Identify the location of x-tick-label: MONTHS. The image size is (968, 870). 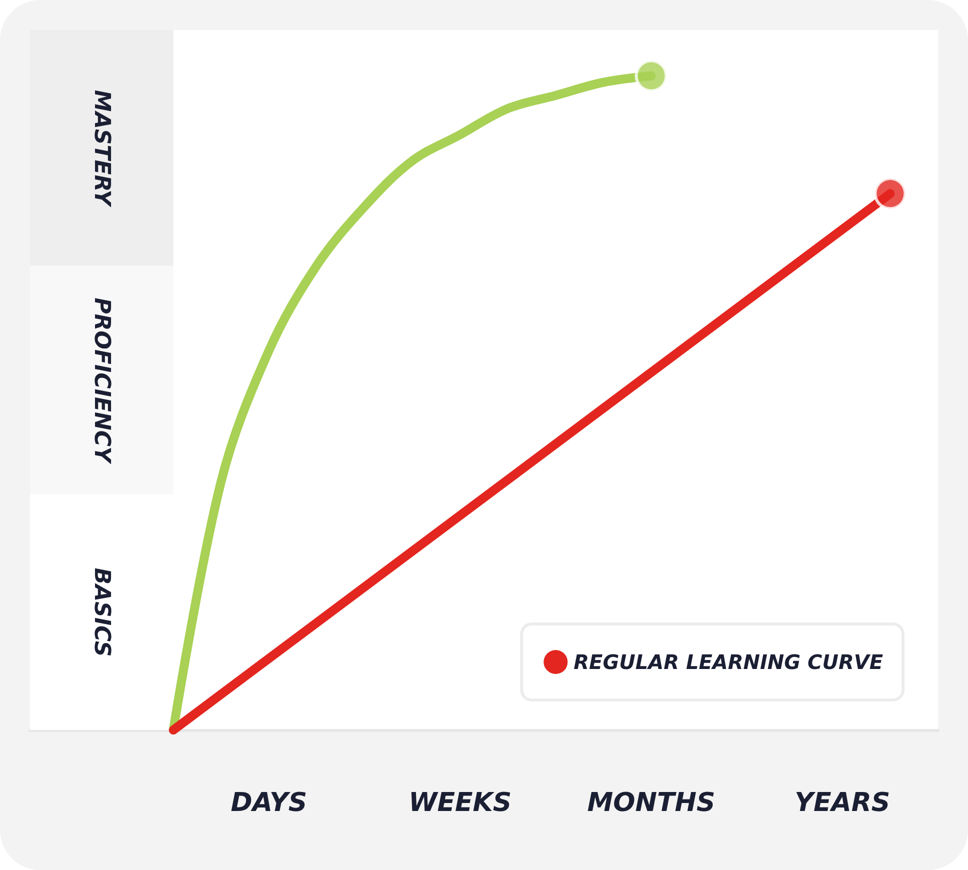
(651, 803).